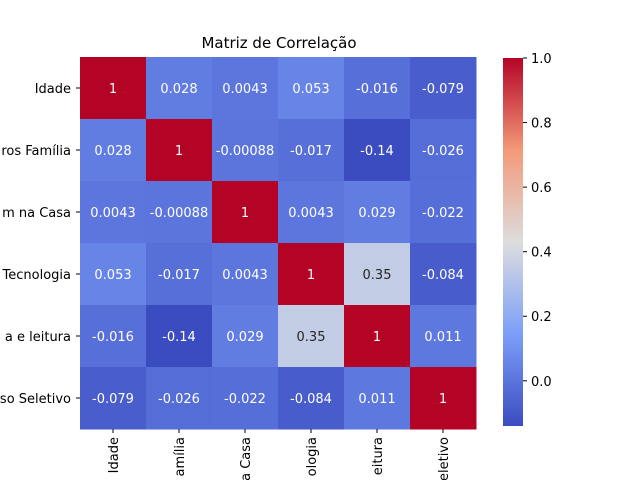 The height and width of the screenshot is (480, 640). What do you see at coordinates (312, 456) in the screenshot?
I see `col-tick-label: ologia` at bounding box center [312, 456].